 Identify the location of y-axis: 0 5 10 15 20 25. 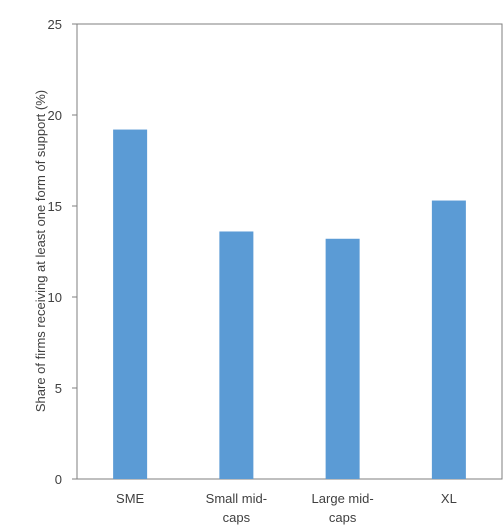
(62, 252).